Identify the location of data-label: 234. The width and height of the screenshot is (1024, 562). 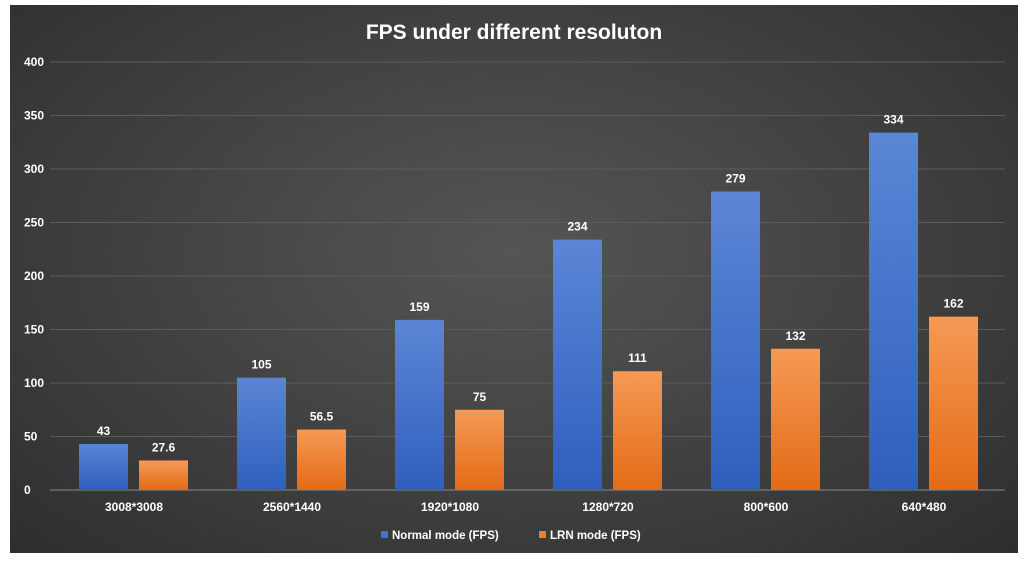
(577, 227).